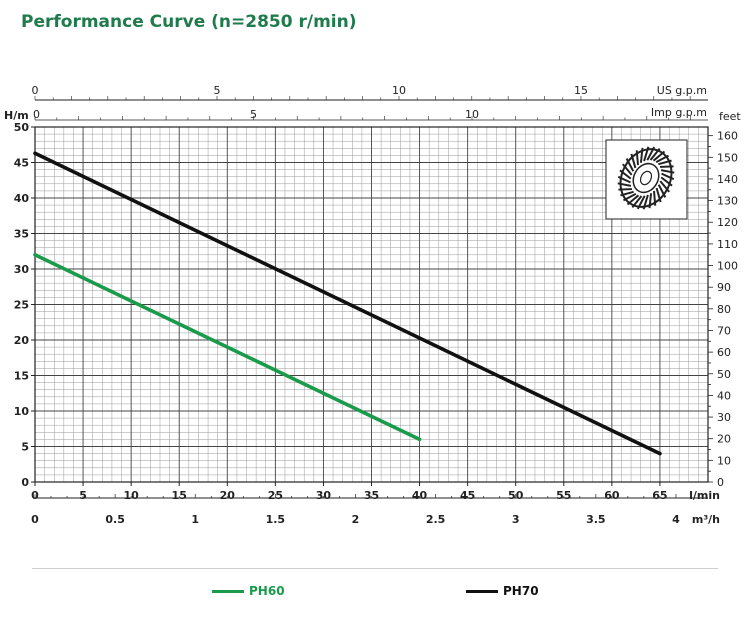  I want to click on x-tick-label: 20, so click(228, 495).